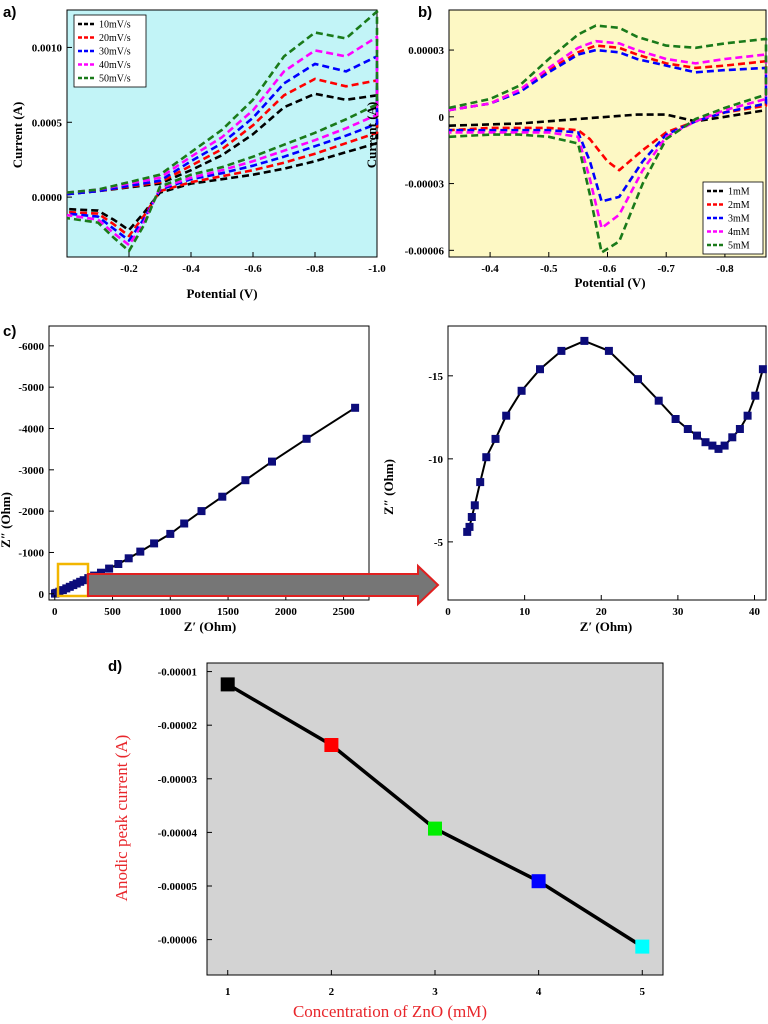  Describe the element at coordinates (112, 612) in the screenshot. I see `x-tick-label: 500` at that location.